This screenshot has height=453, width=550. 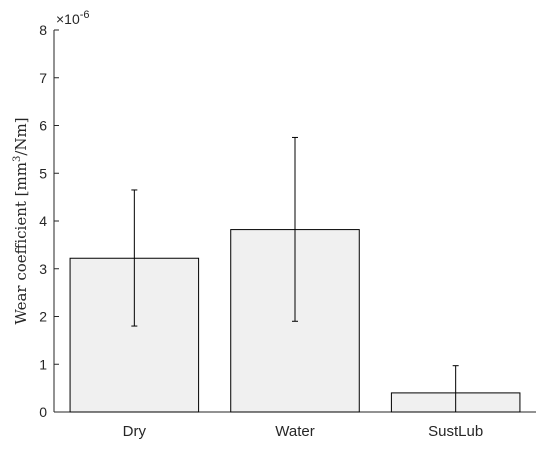 What do you see at coordinates (43, 173) in the screenshot?
I see `y-tick-label: 5` at bounding box center [43, 173].